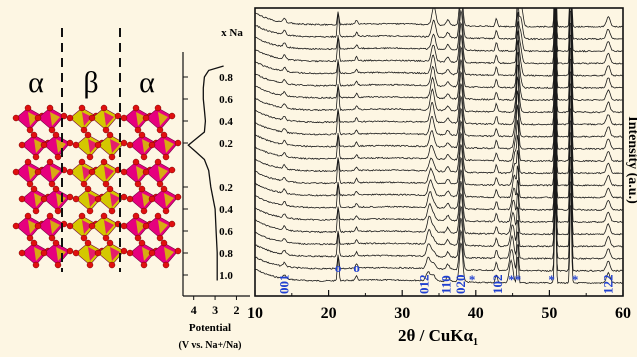  What do you see at coordinates (215, 310) in the screenshot?
I see `potential-x-tick-label: 3` at bounding box center [215, 310].